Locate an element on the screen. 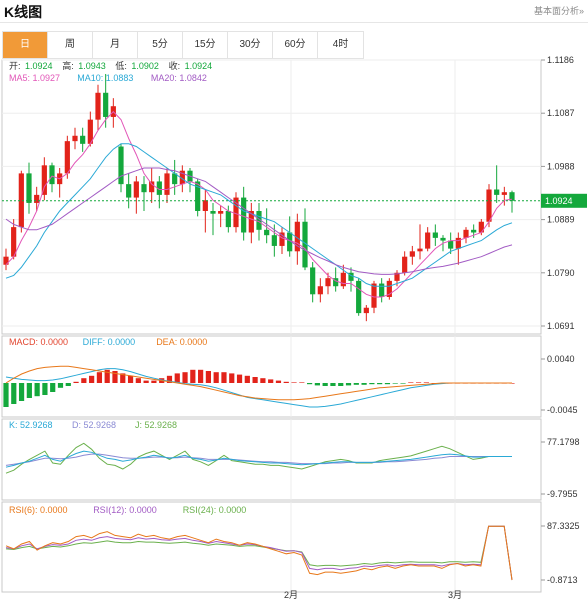 The width and height of the screenshot is (588, 600). period-tabs: 日 周 月 5分 15分 30分 60分 4时 is located at coordinates (183, 45).